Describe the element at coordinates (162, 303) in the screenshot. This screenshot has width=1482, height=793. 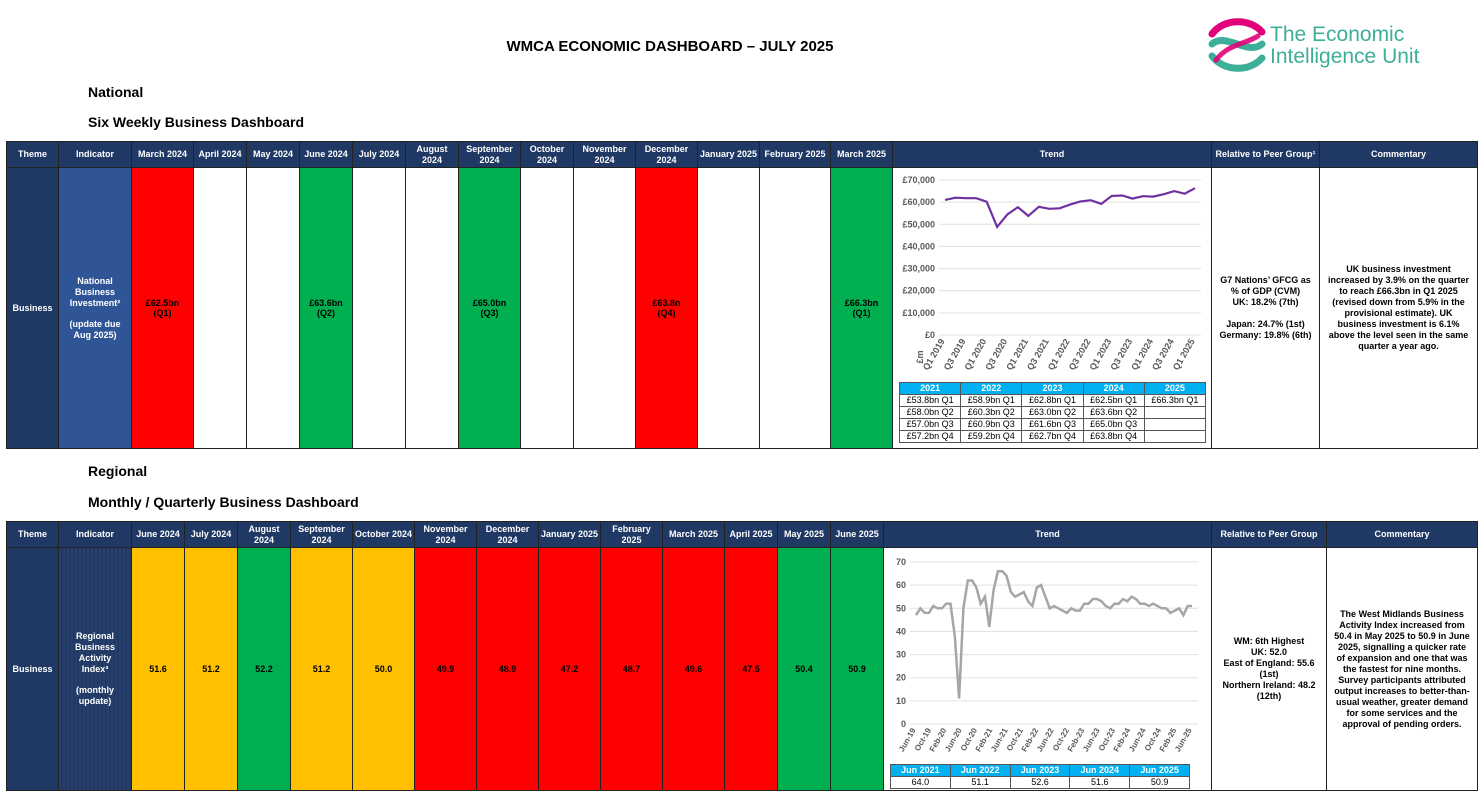
I see `cell-value: £62.5bn` at that location.